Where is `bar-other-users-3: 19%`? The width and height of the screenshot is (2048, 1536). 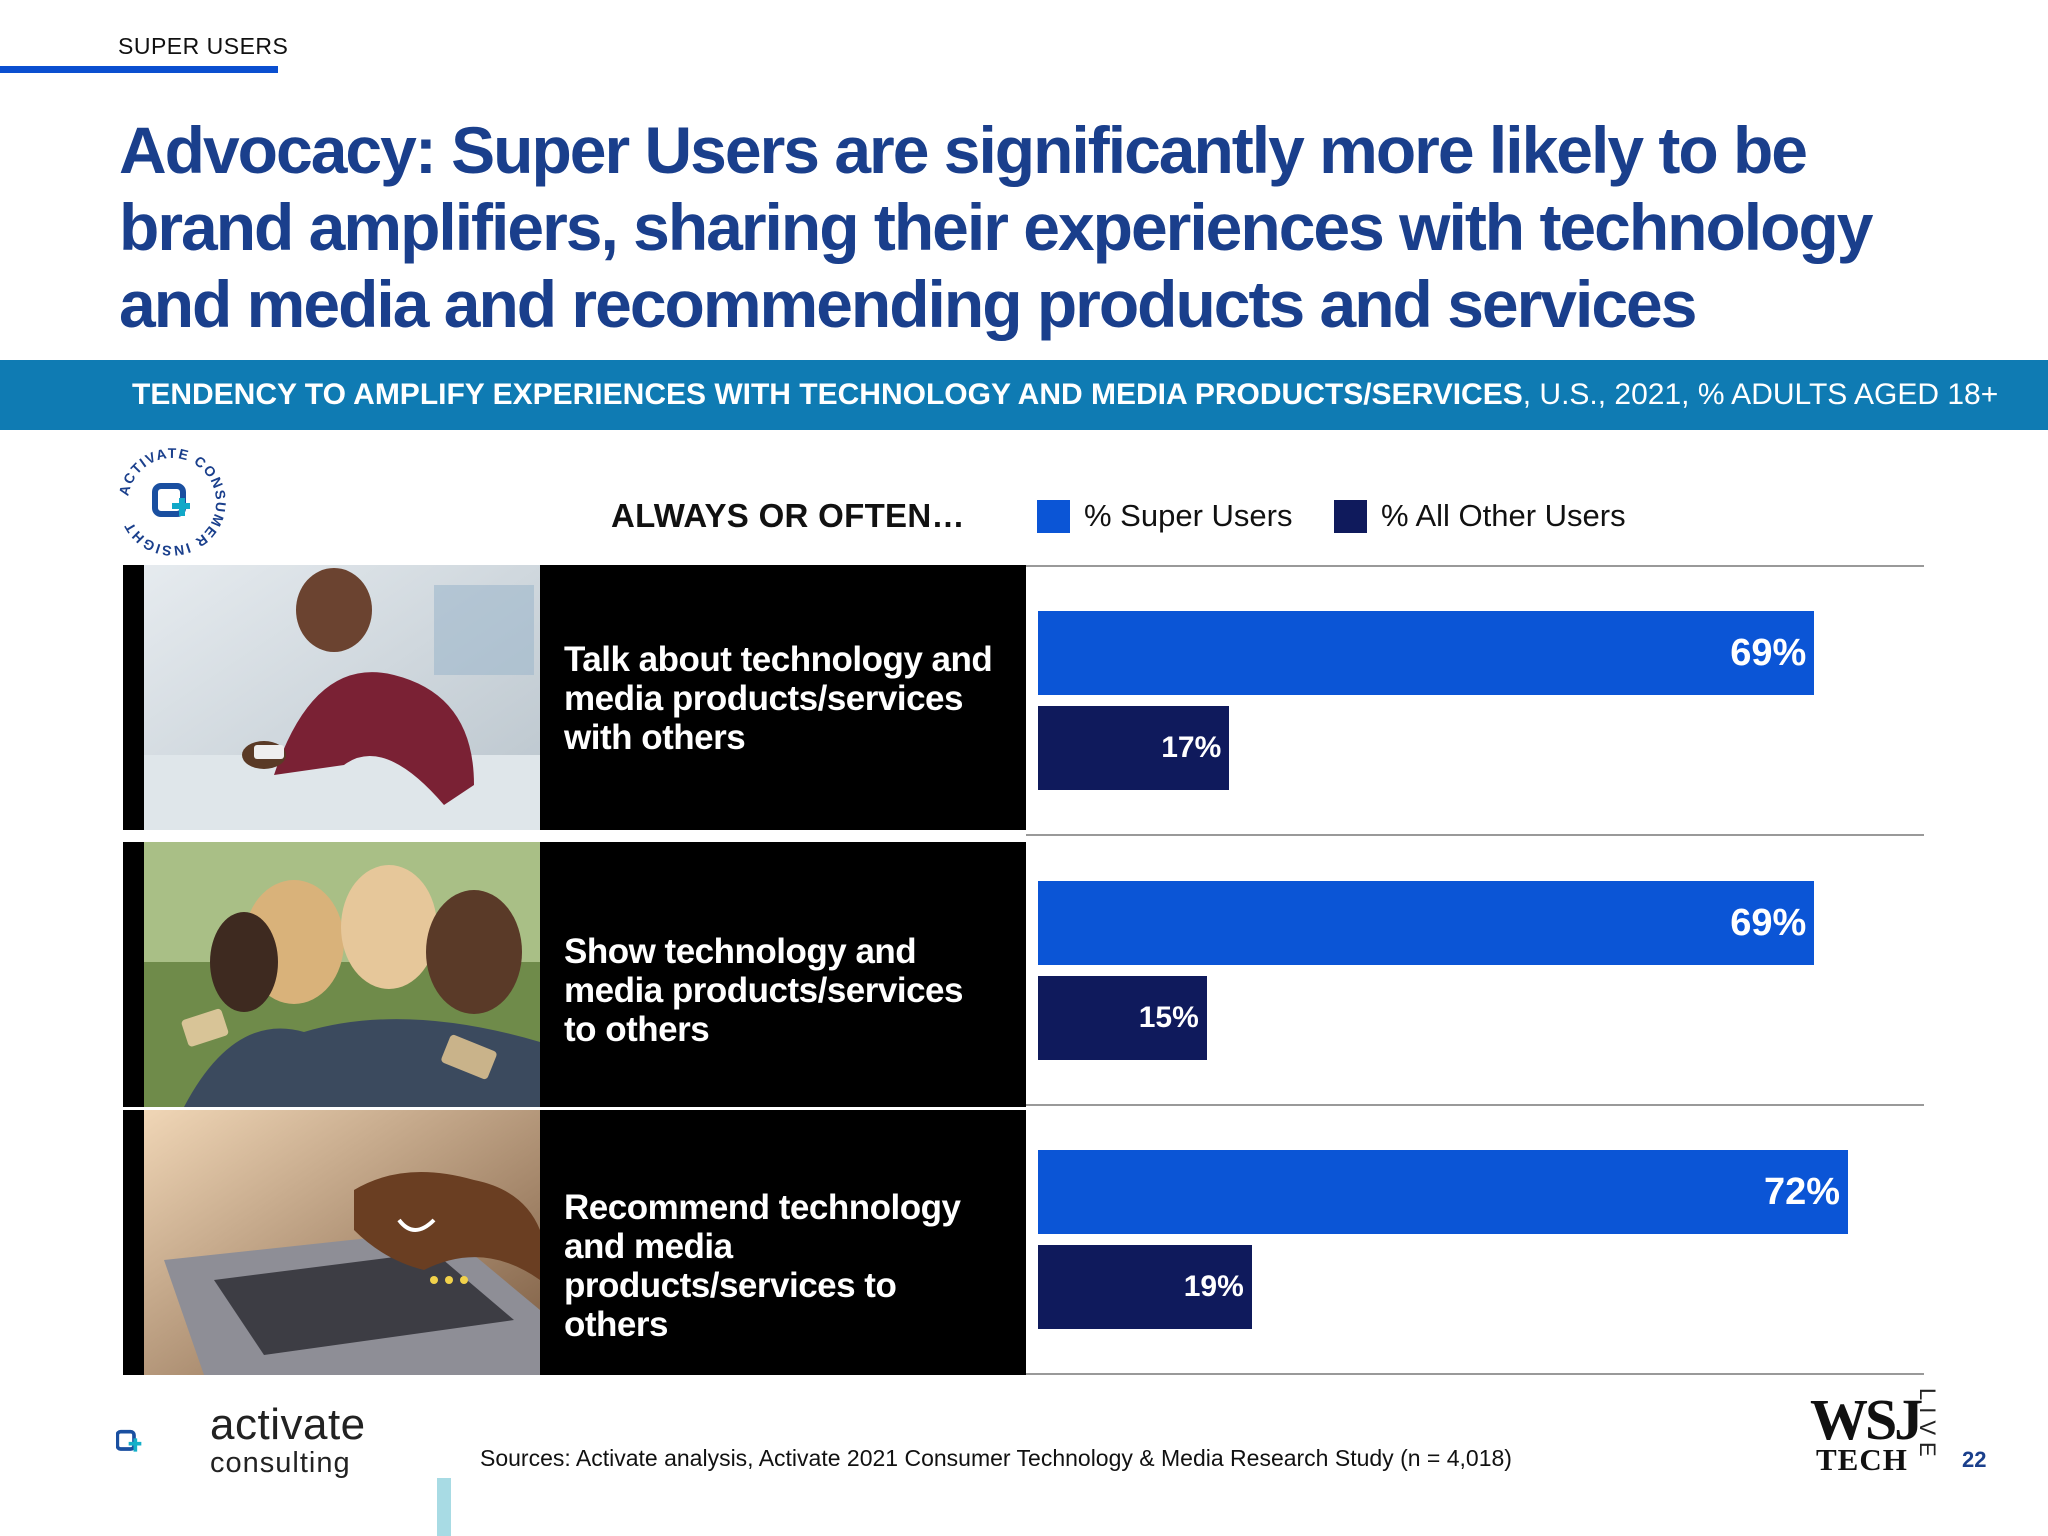 bar-other-users-3: 19% is located at coordinates (1145, 1287).